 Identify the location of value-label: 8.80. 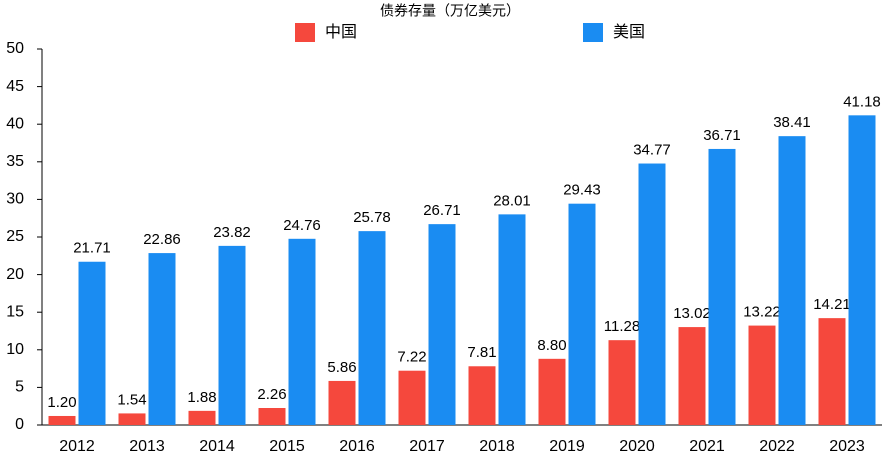
(551, 345).